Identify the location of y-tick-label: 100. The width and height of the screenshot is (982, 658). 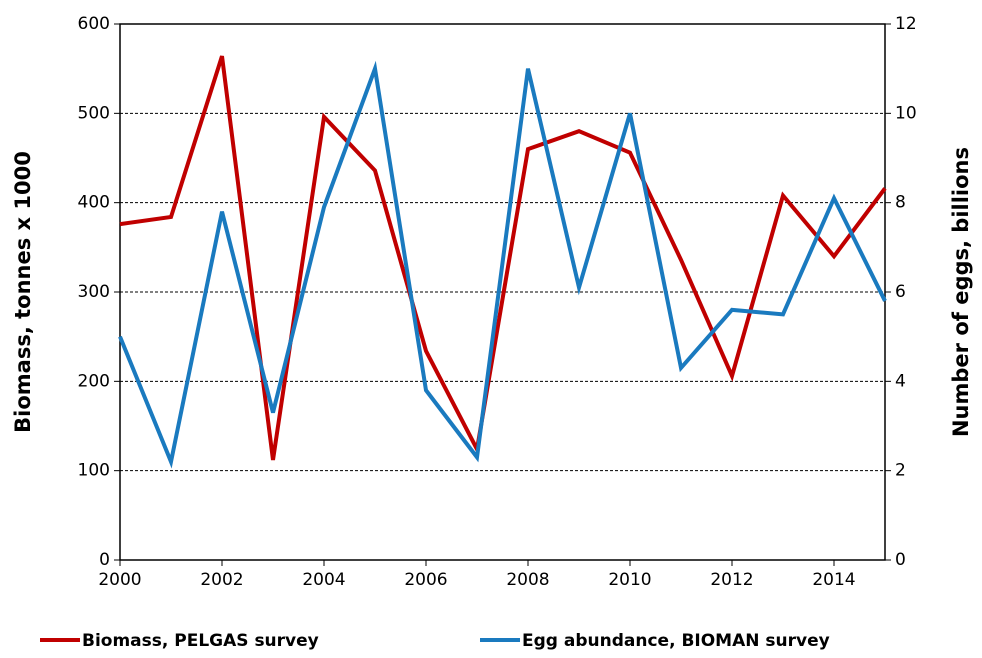
(94, 471).